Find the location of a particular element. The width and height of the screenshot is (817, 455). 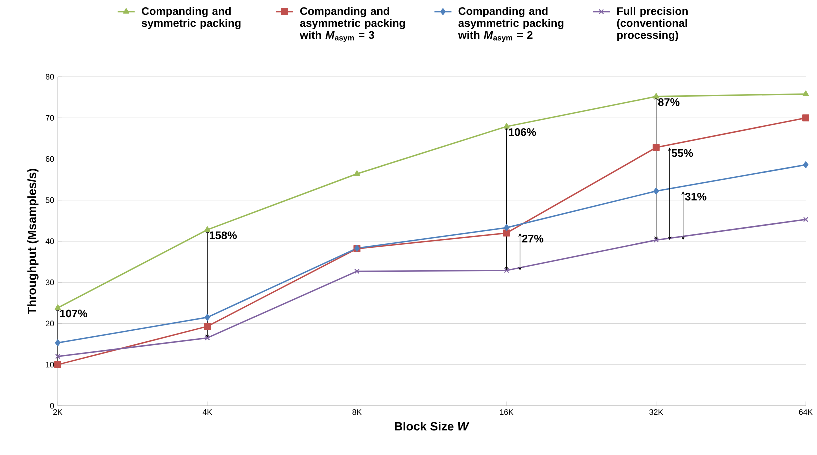

y-axis-title: Throughput (Msamples/s) is located at coordinates (33, 241).